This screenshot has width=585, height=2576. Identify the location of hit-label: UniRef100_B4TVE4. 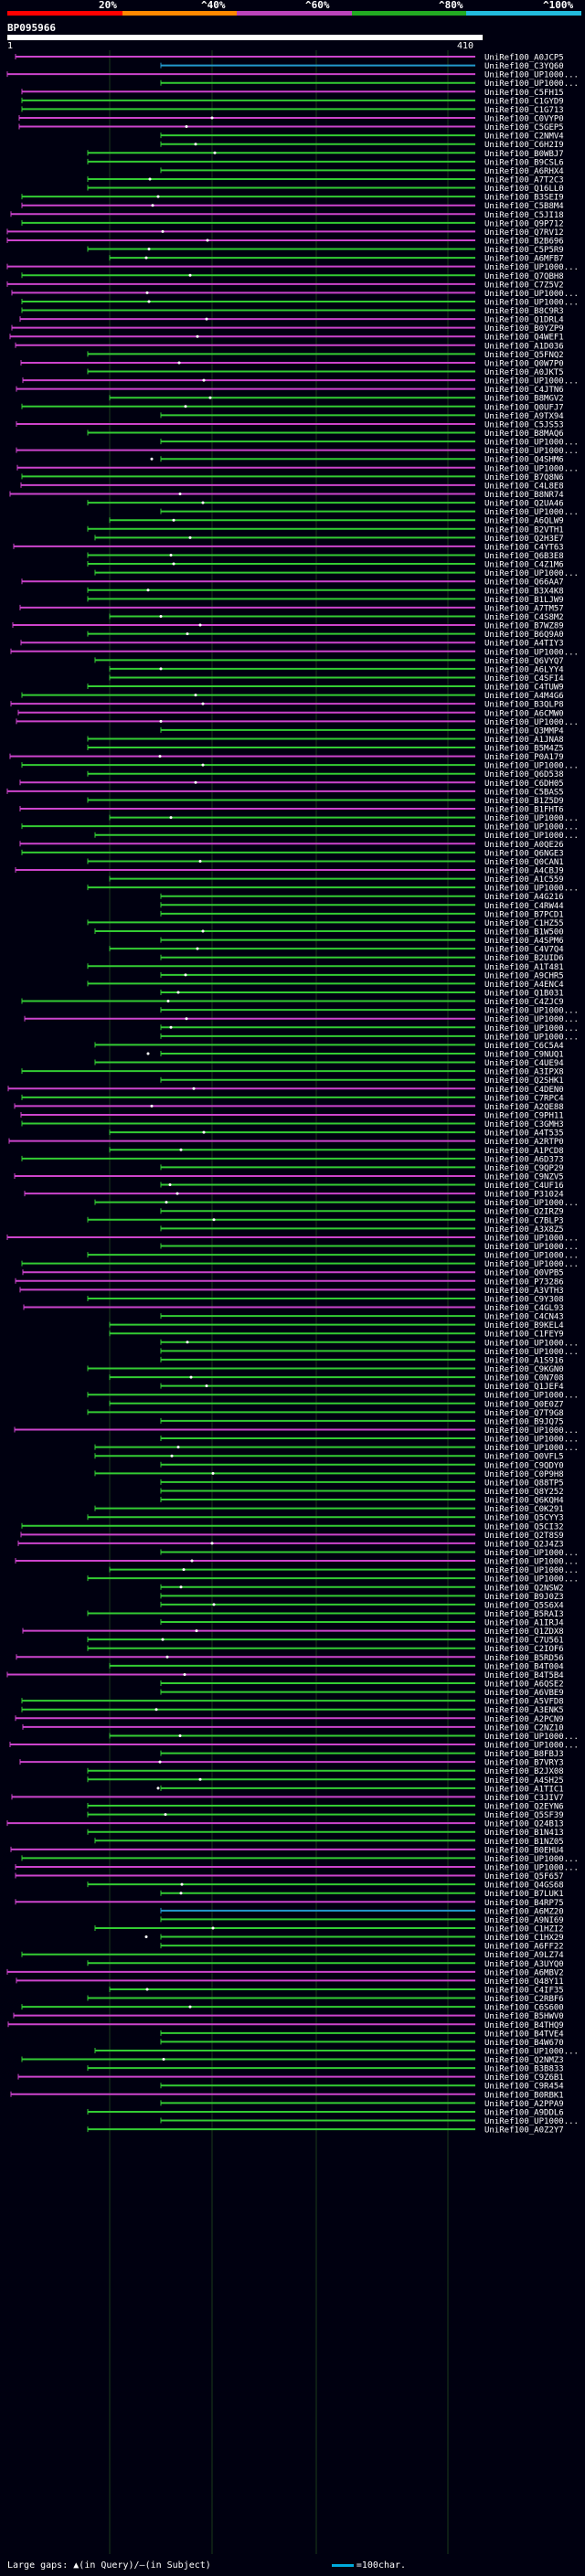
(524, 2034).